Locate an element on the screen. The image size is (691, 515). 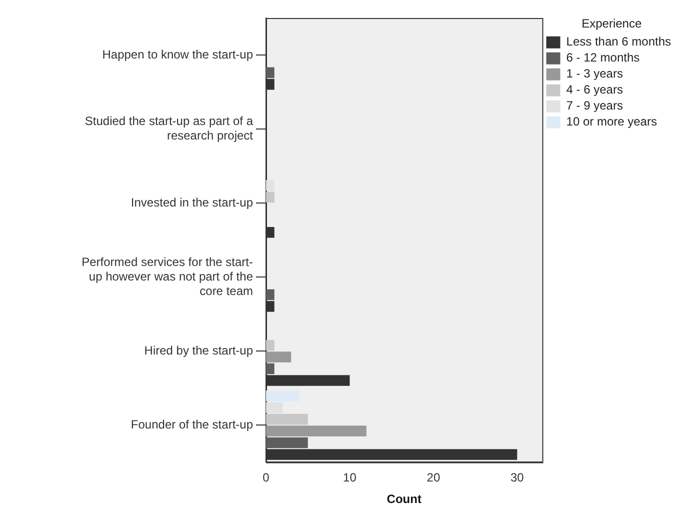
legend-label: 6 - 12 months is located at coordinates (603, 57).